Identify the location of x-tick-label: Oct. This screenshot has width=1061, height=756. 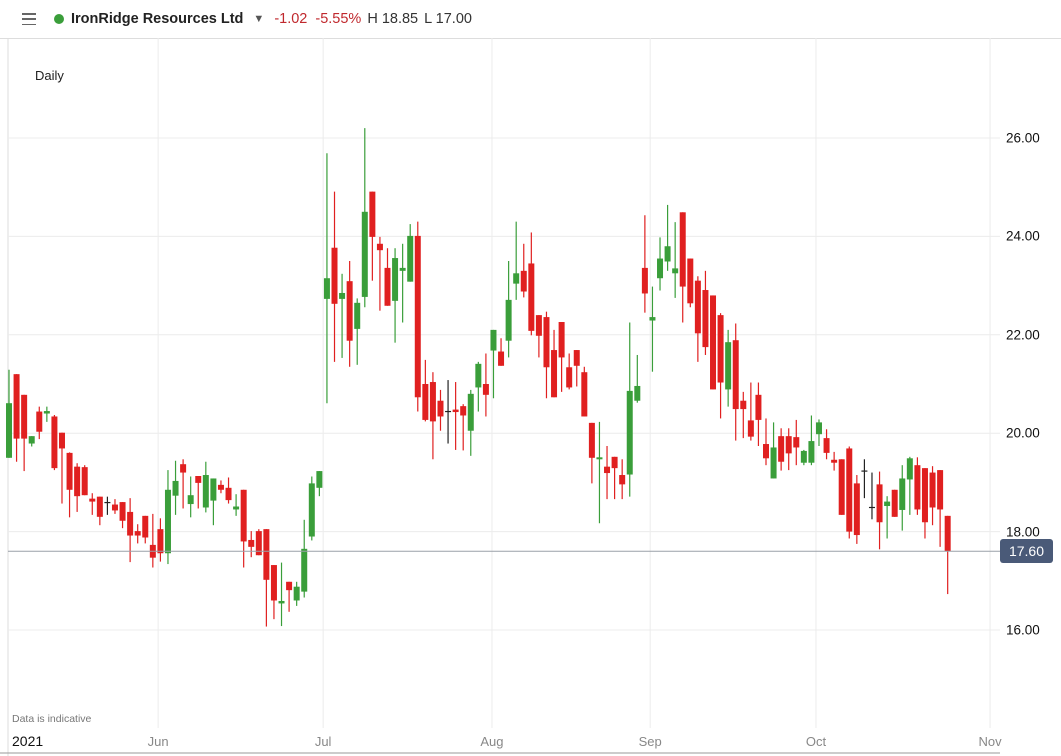
(816, 741).